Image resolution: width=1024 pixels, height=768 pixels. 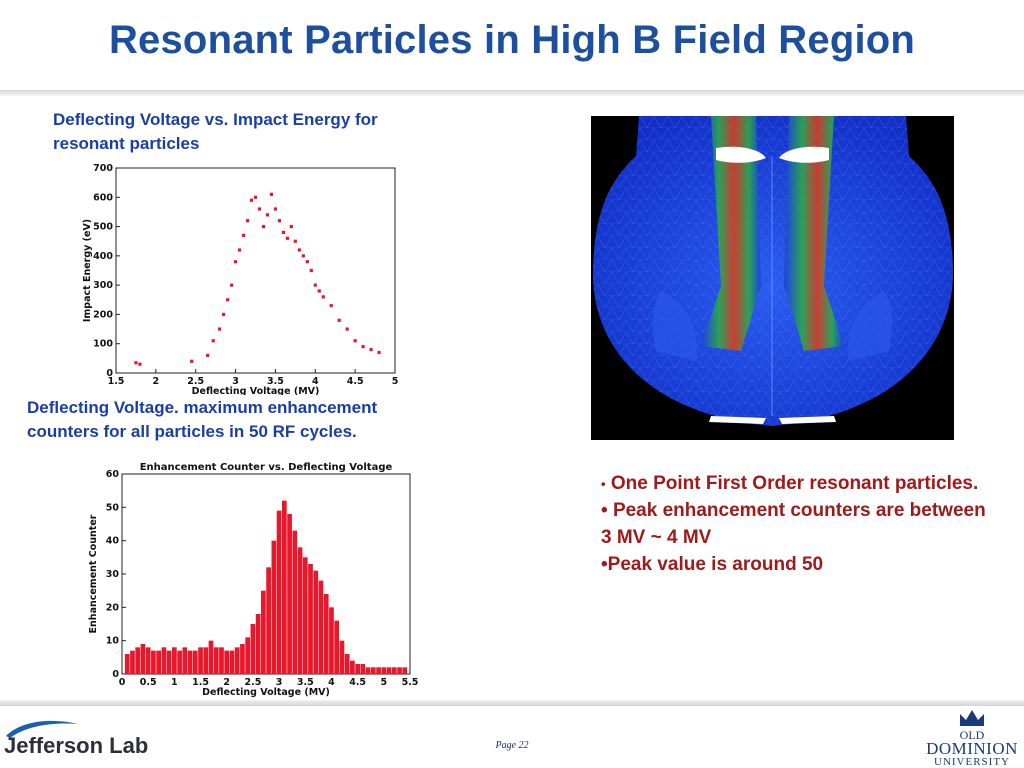 I want to click on y-tick-label: 400, so click(x=103, y=256).